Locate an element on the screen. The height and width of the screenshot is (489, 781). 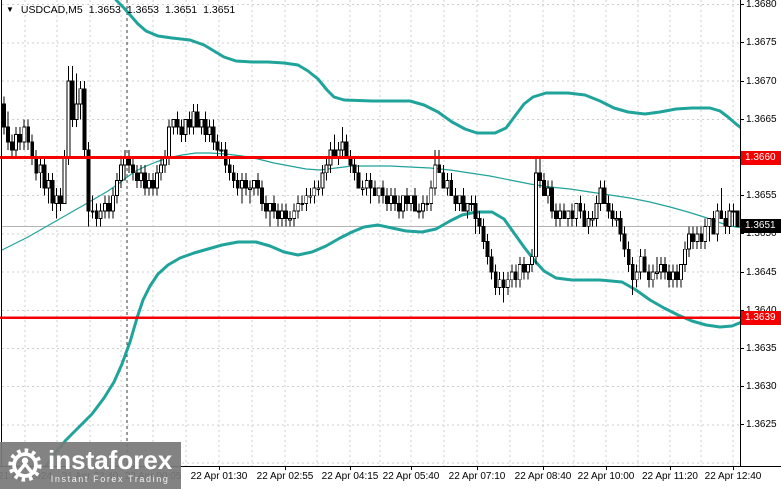
quote-close: 1.3651 is located at coordinates (219, 10).